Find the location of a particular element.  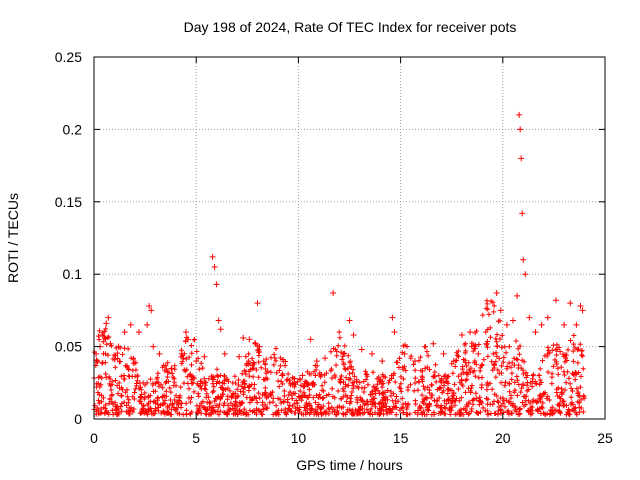

x-tick-label: 20 is located at coordinates (503, 438).